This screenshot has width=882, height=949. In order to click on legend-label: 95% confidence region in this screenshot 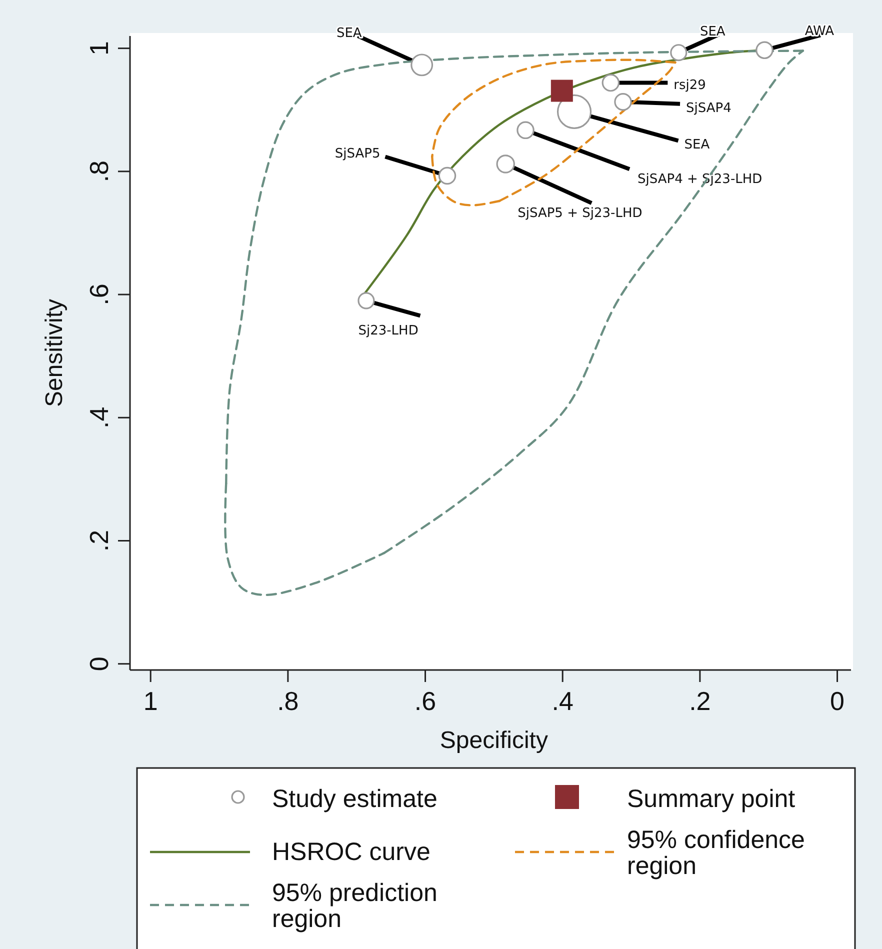, I will do `click(716, 853)`.